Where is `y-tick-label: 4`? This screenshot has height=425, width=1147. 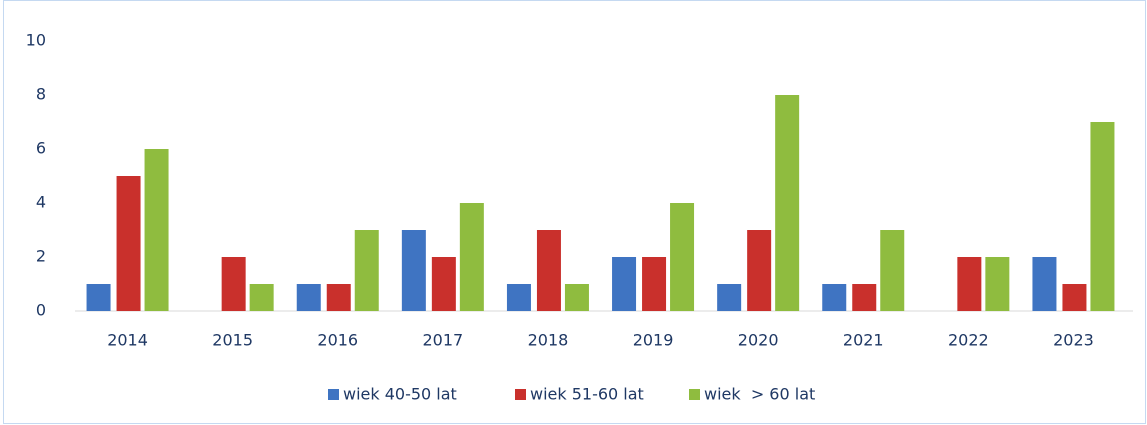 y-tick-label: 4 is located at coordinates (41, 202).